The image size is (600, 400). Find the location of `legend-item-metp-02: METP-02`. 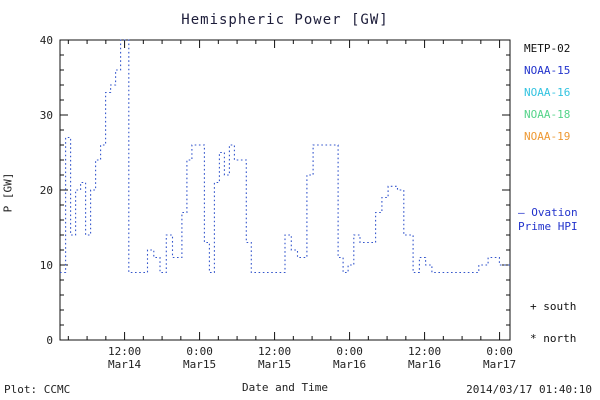

legend-item-metp-02: METP-02 is located at coordinates (547, 48).